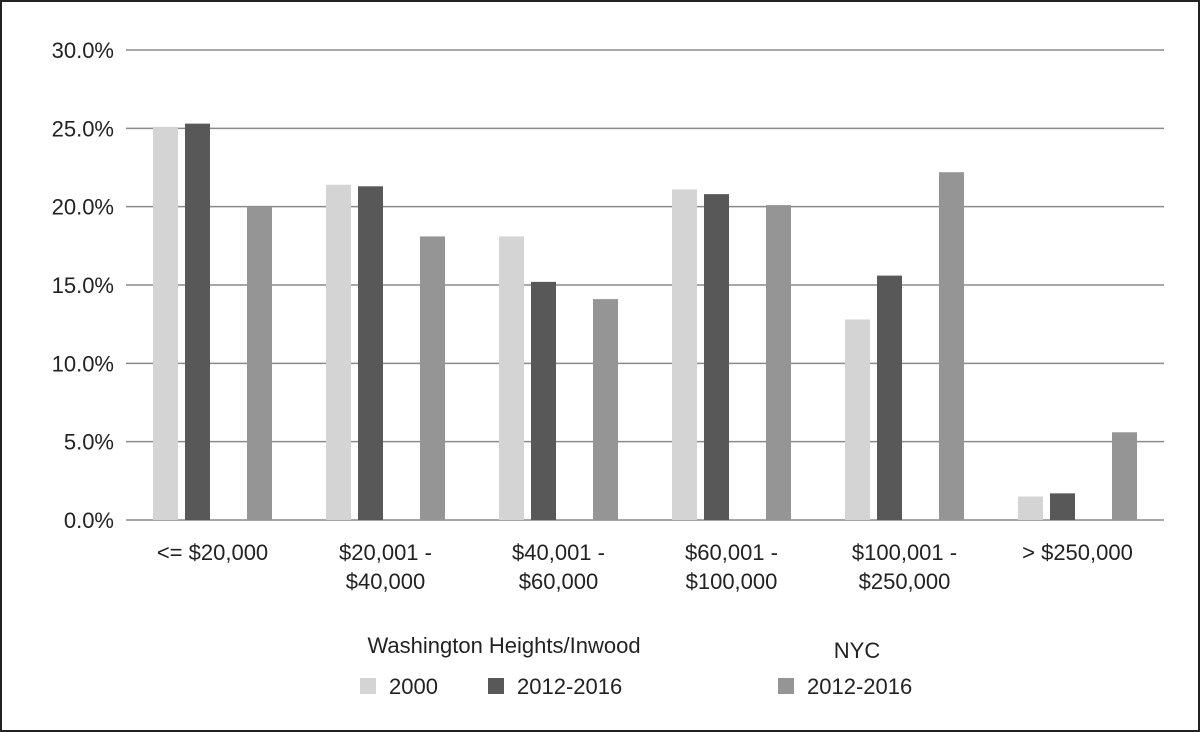  Describe the element at coordinates (83, 363) in the screenshot. I see `y-tick-label: 10.0%` at that location.